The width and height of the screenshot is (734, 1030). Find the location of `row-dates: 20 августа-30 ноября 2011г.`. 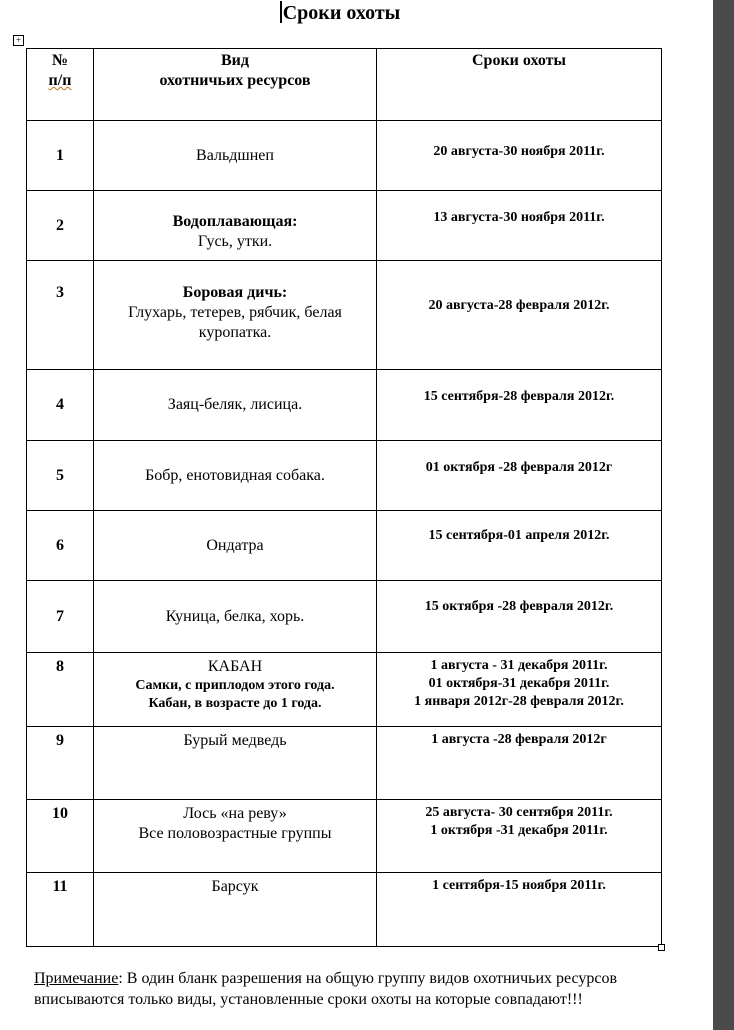

row-dates: 20 августа-30 ноября 2011г. is located at coordinates (519, 155).